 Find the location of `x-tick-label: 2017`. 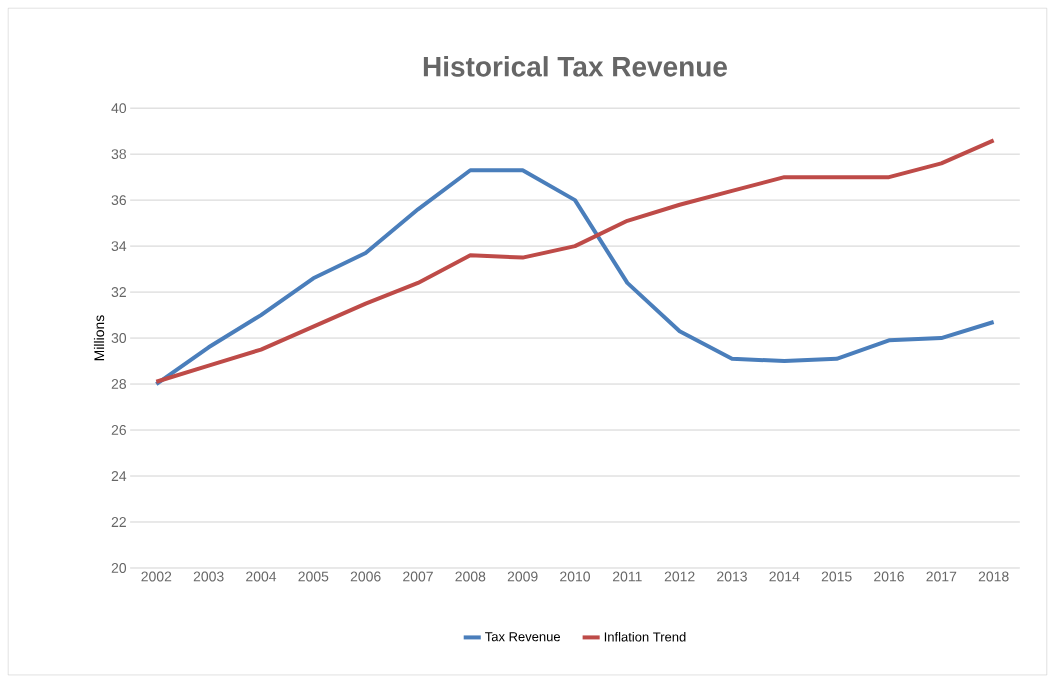

x-tick-label: 2017 is located at coordinates (941, 576).